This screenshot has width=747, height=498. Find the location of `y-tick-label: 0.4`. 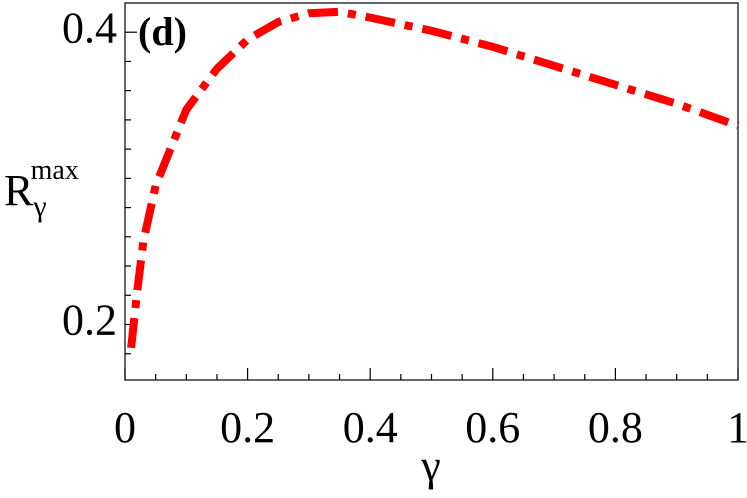

y-tick-label: 0.4 is located at coordinates (89, 27).